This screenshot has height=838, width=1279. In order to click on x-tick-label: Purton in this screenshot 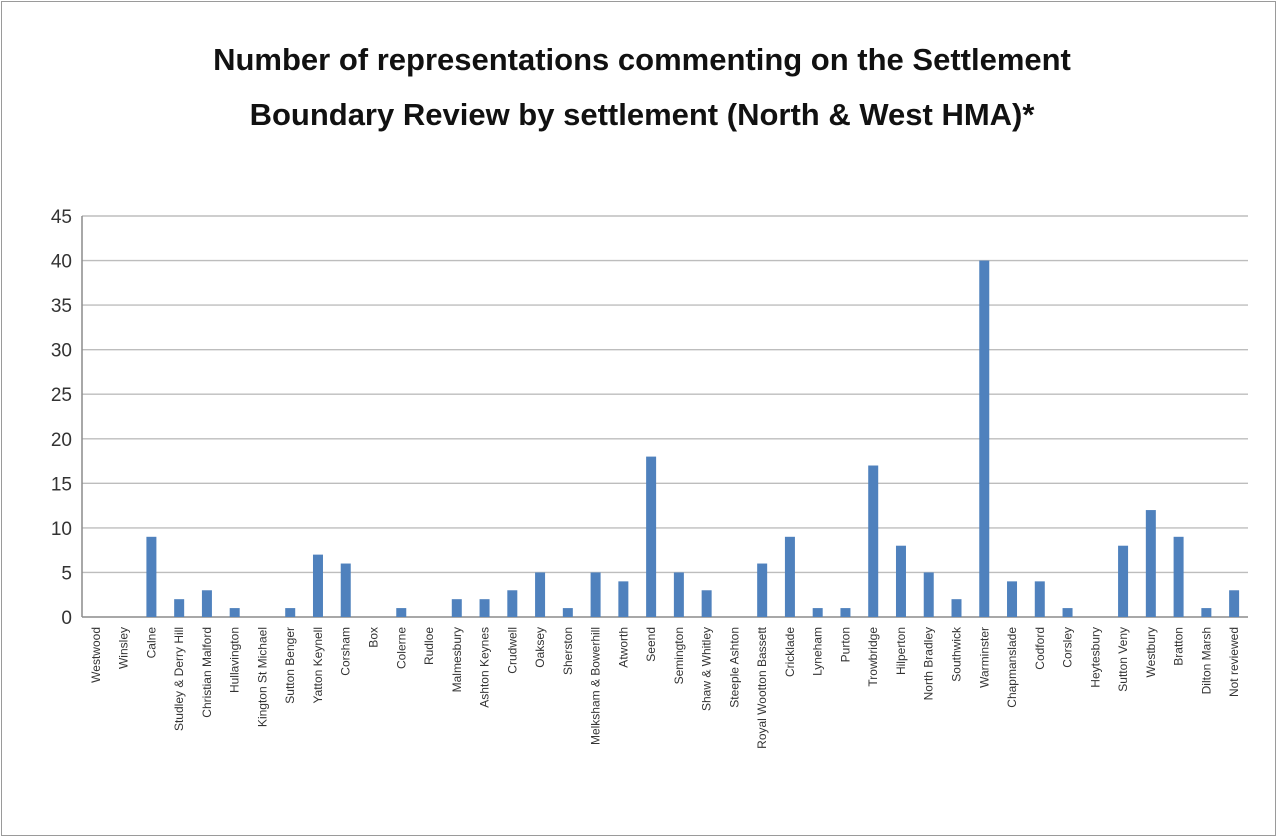, I will do `click(845, 644)`.